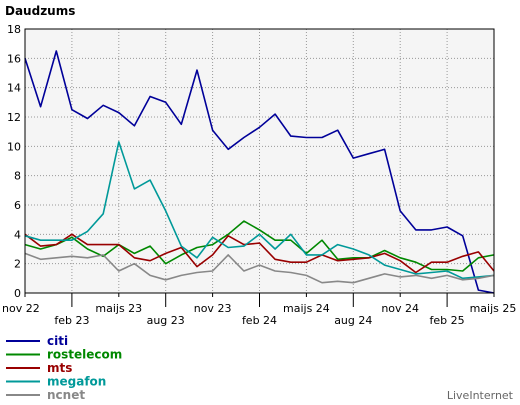  What do you see at coordinates (166, 320) in the screenshot?
I see `x-tick-label: aug 23` at bounding box center [166, 320].